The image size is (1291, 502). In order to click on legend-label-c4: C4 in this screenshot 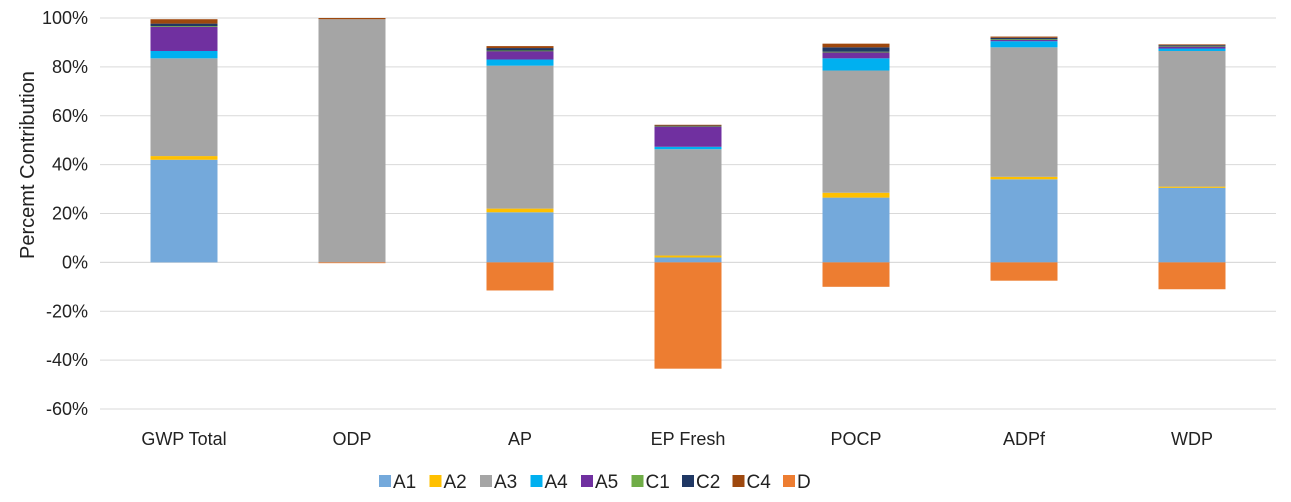, I will do `click(759, 482)`.